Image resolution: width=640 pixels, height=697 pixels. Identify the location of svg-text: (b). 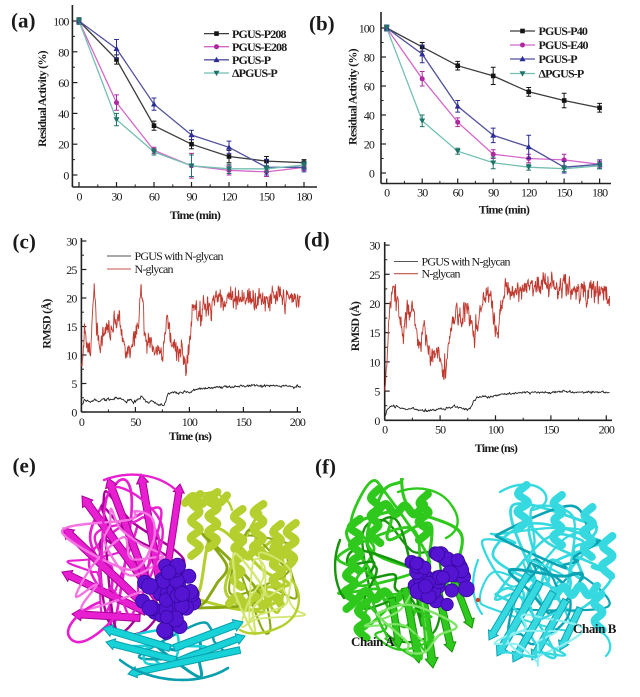
(322, 24).